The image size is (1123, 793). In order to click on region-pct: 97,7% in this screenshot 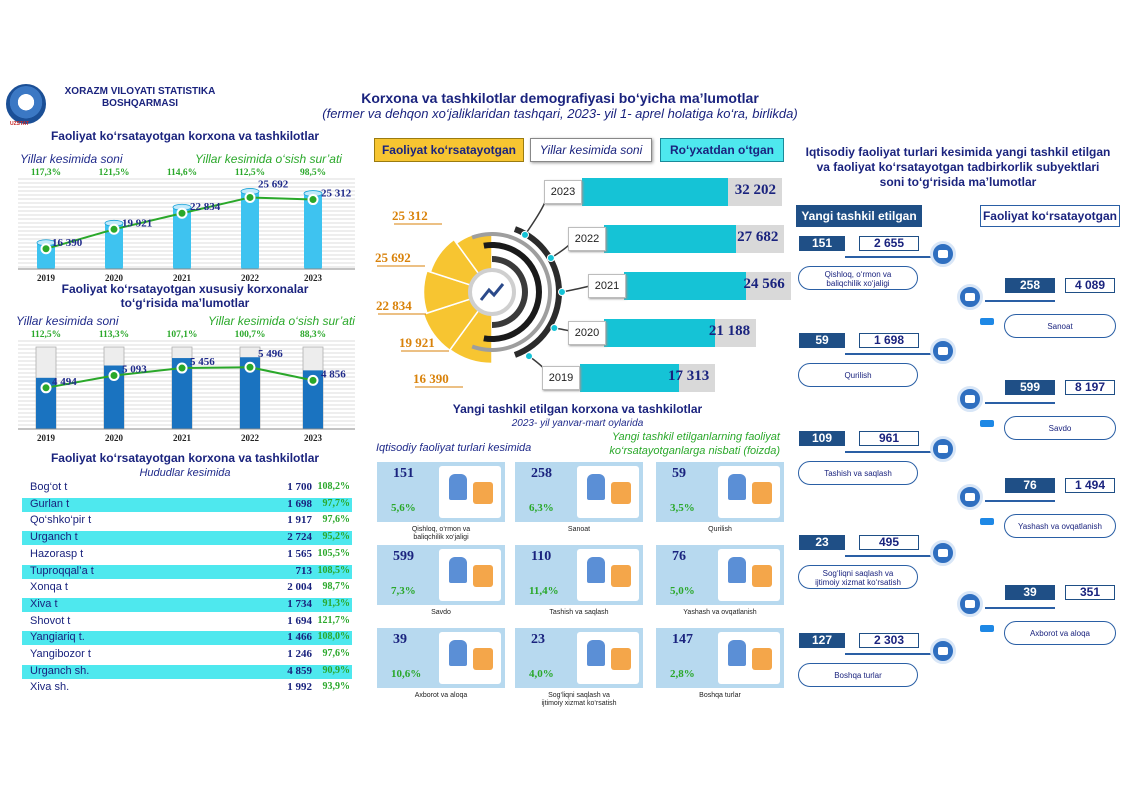, I will do `click(336, 503)`.